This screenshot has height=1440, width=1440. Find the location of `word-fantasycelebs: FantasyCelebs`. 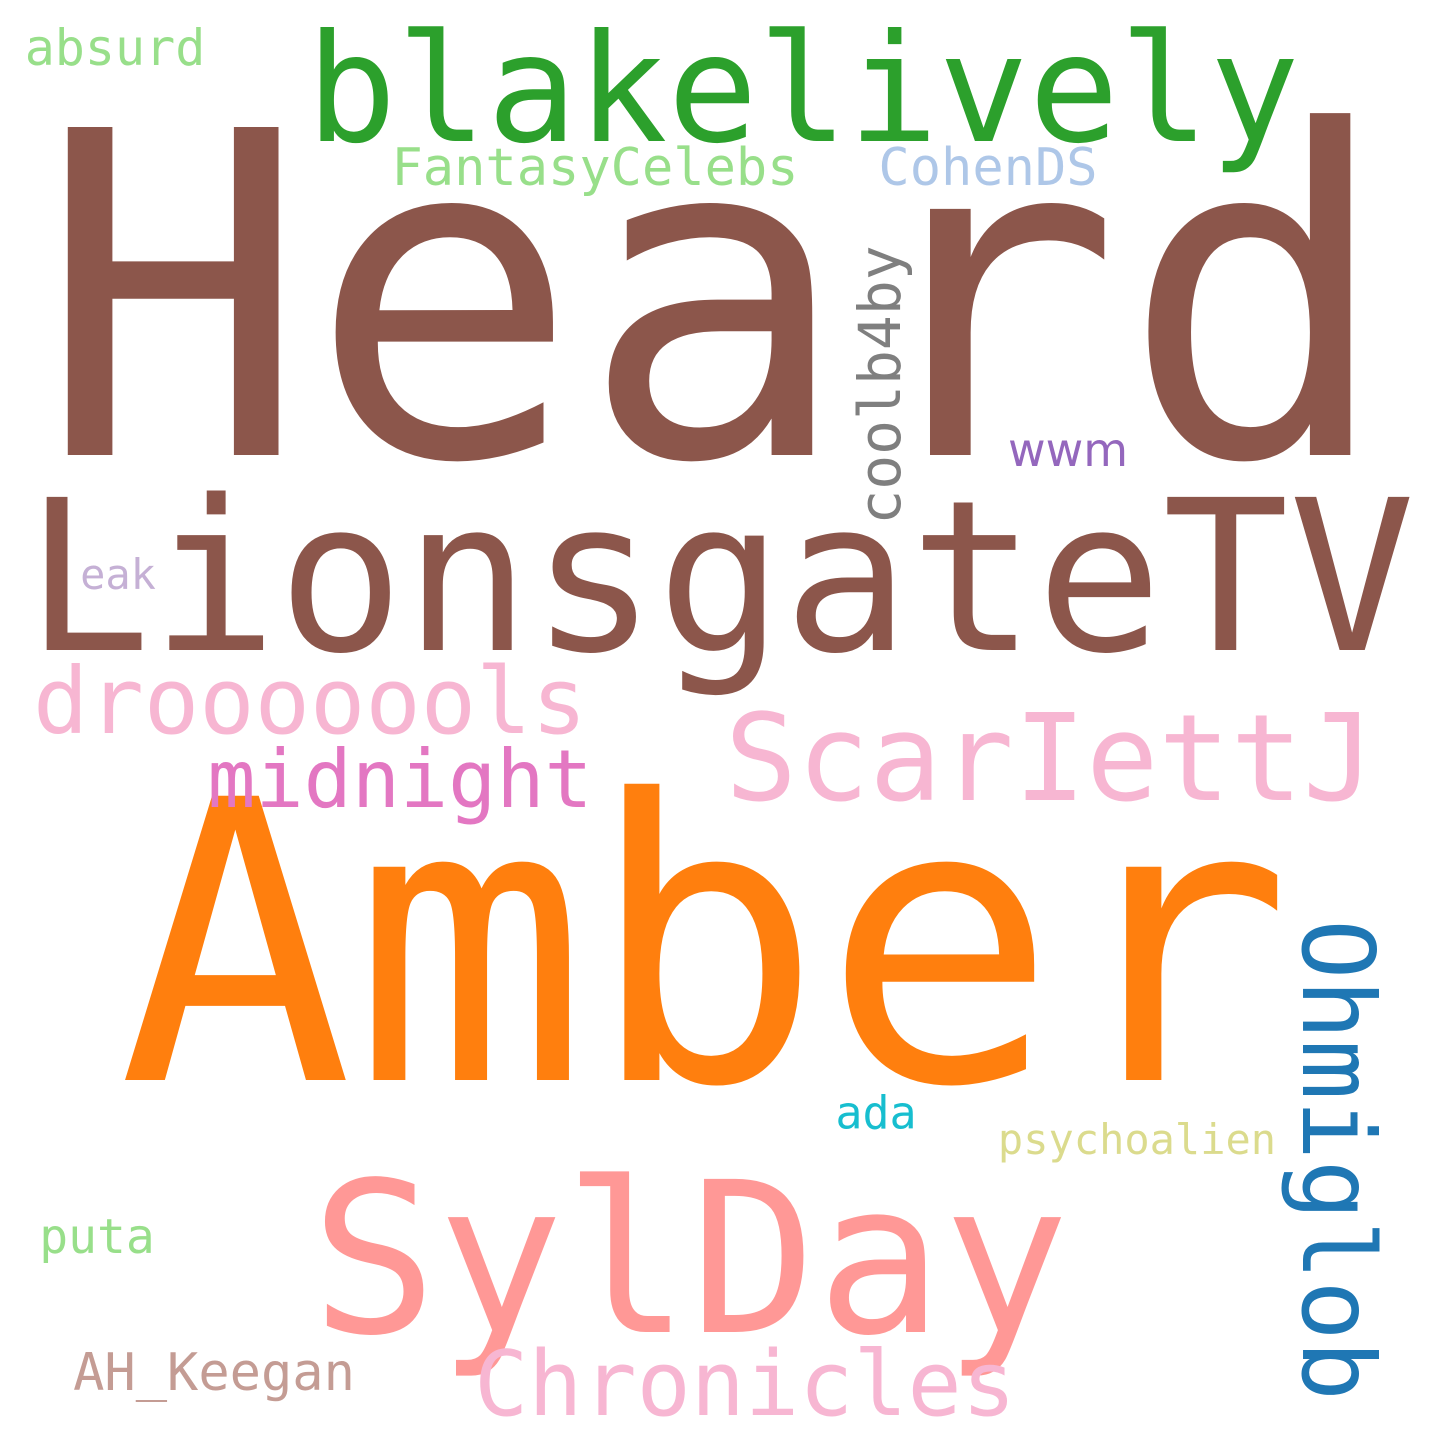

word-fantasycelebs: FantasyCelebs is located at coordinates (595, 168).